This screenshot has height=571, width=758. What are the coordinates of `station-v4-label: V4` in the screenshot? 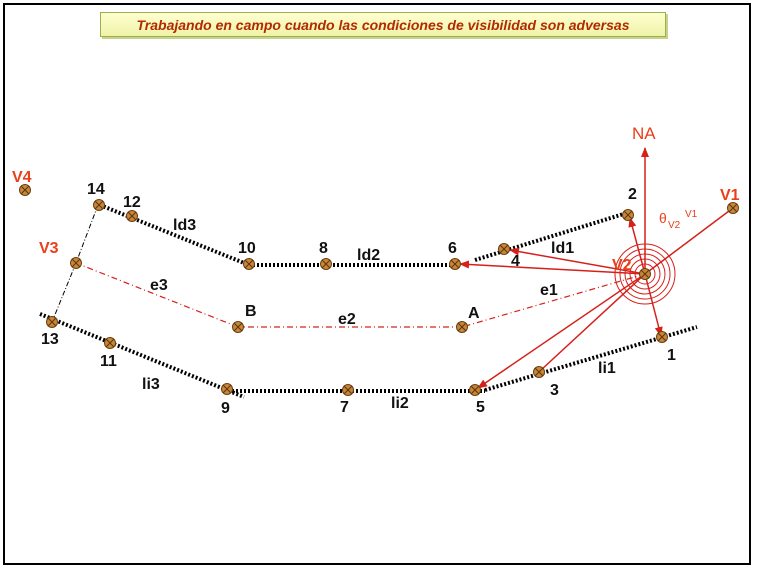 It's located at (22, 177).